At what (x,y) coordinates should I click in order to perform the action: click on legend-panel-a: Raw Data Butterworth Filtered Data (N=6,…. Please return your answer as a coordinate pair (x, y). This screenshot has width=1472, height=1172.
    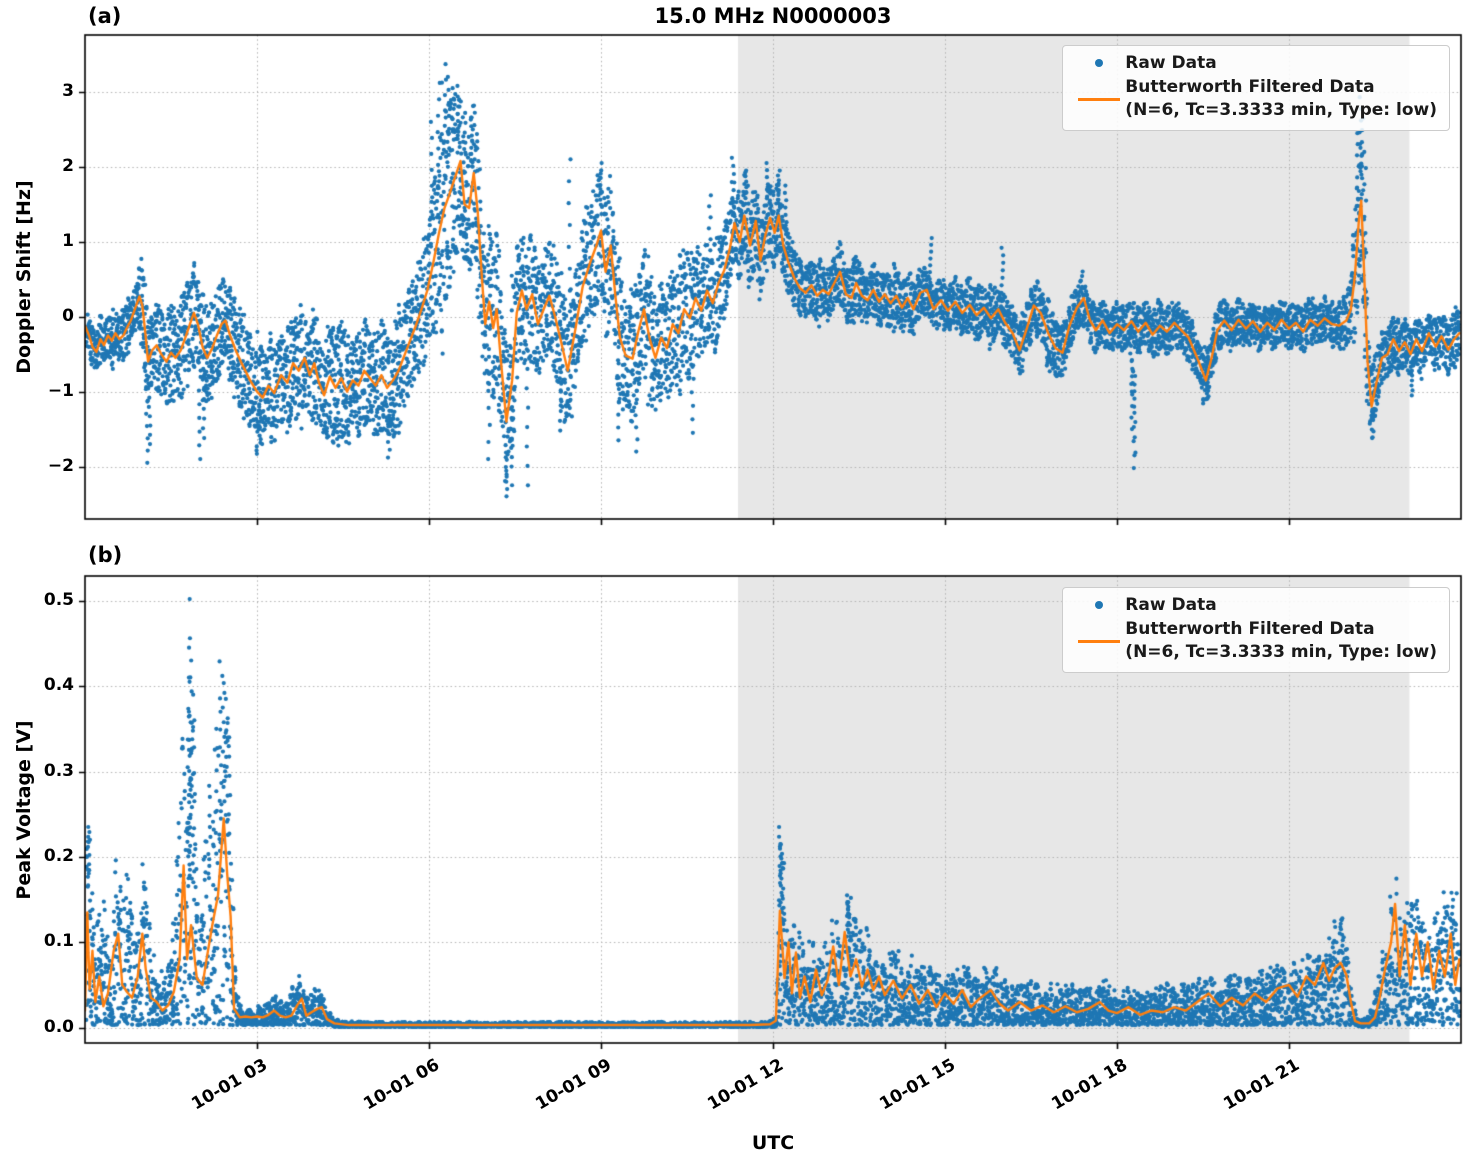
    Looking at the image, I should click on (1256, 88).